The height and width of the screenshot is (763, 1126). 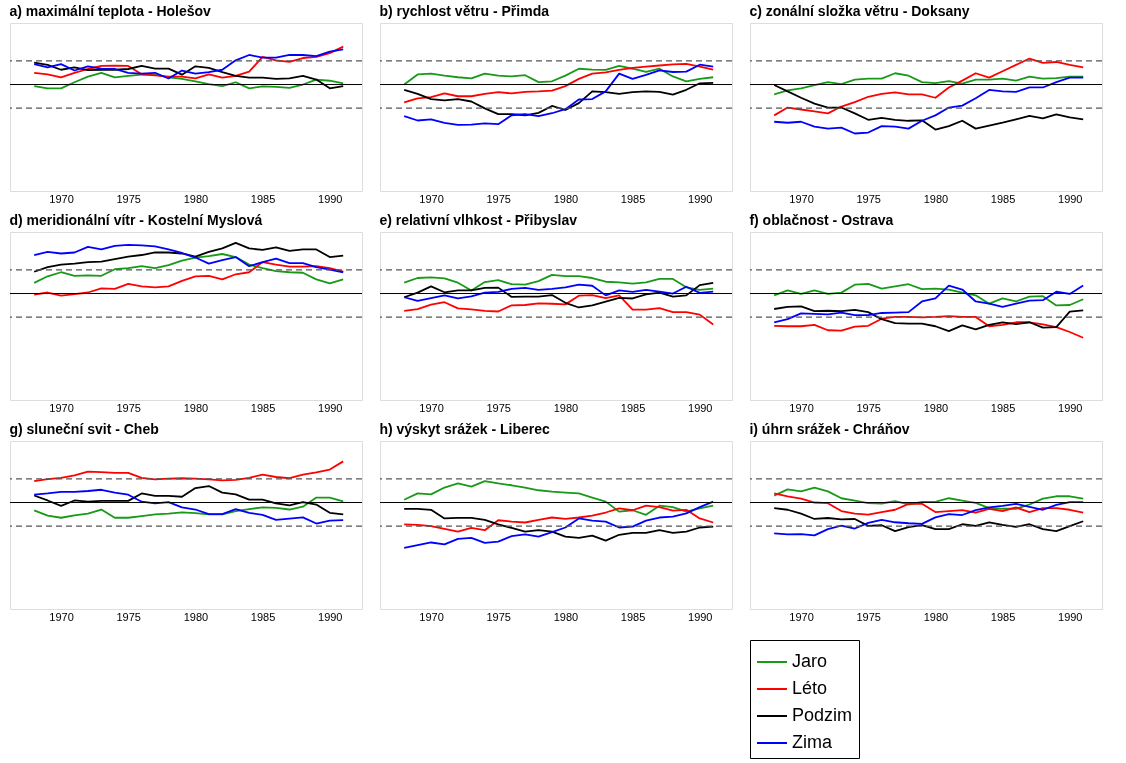 What do you see at coordinates (821, 220) in the screenshot?
I see `chart-title: f) oblačnost - Ostrava` at bounding box center [821, 220].